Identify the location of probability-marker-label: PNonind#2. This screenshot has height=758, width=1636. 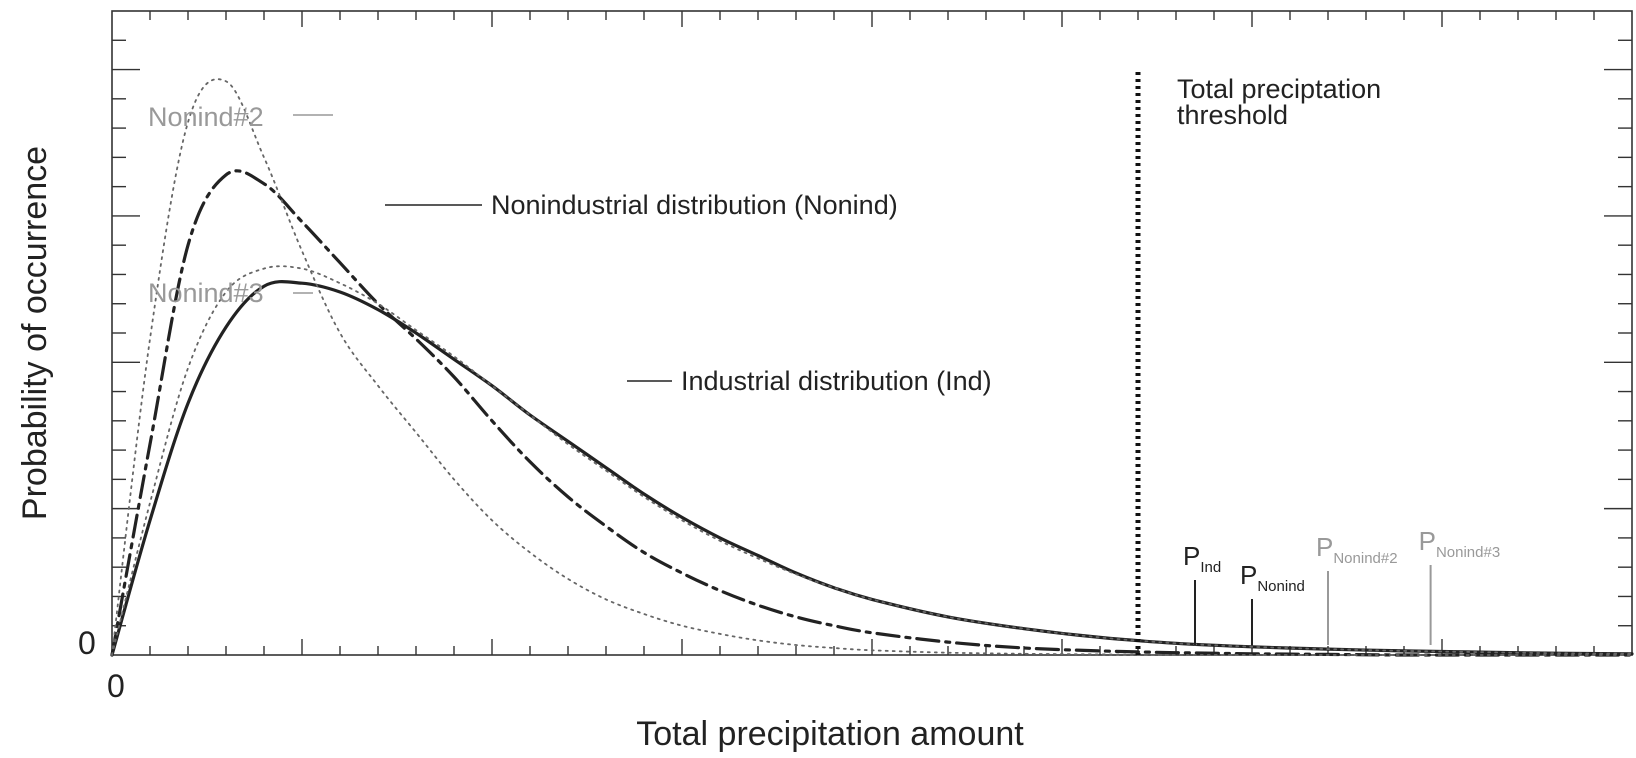
(1357, 549).